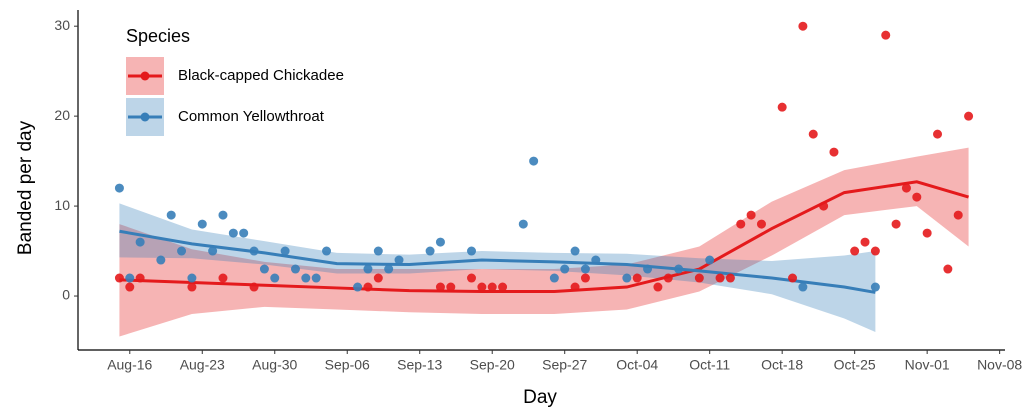 This screenshot has height=411, width=1026. Describe the element at coordinates (492, 365) in the screenshot. I see `x-tick-label: Sep-20` at that location.